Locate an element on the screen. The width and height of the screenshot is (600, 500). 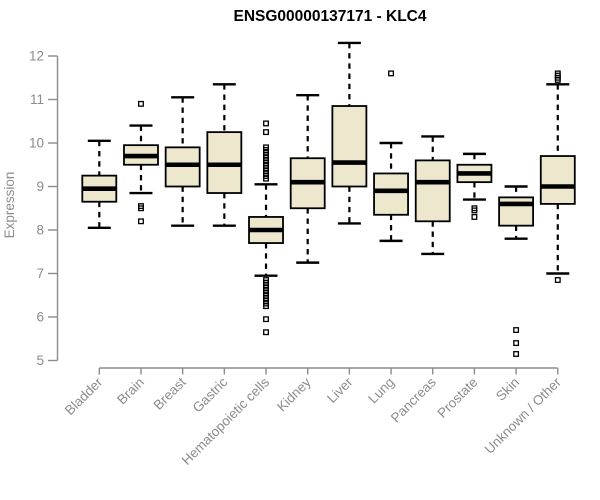
y-tick-label: 8 is located at coordinates (40, 230).